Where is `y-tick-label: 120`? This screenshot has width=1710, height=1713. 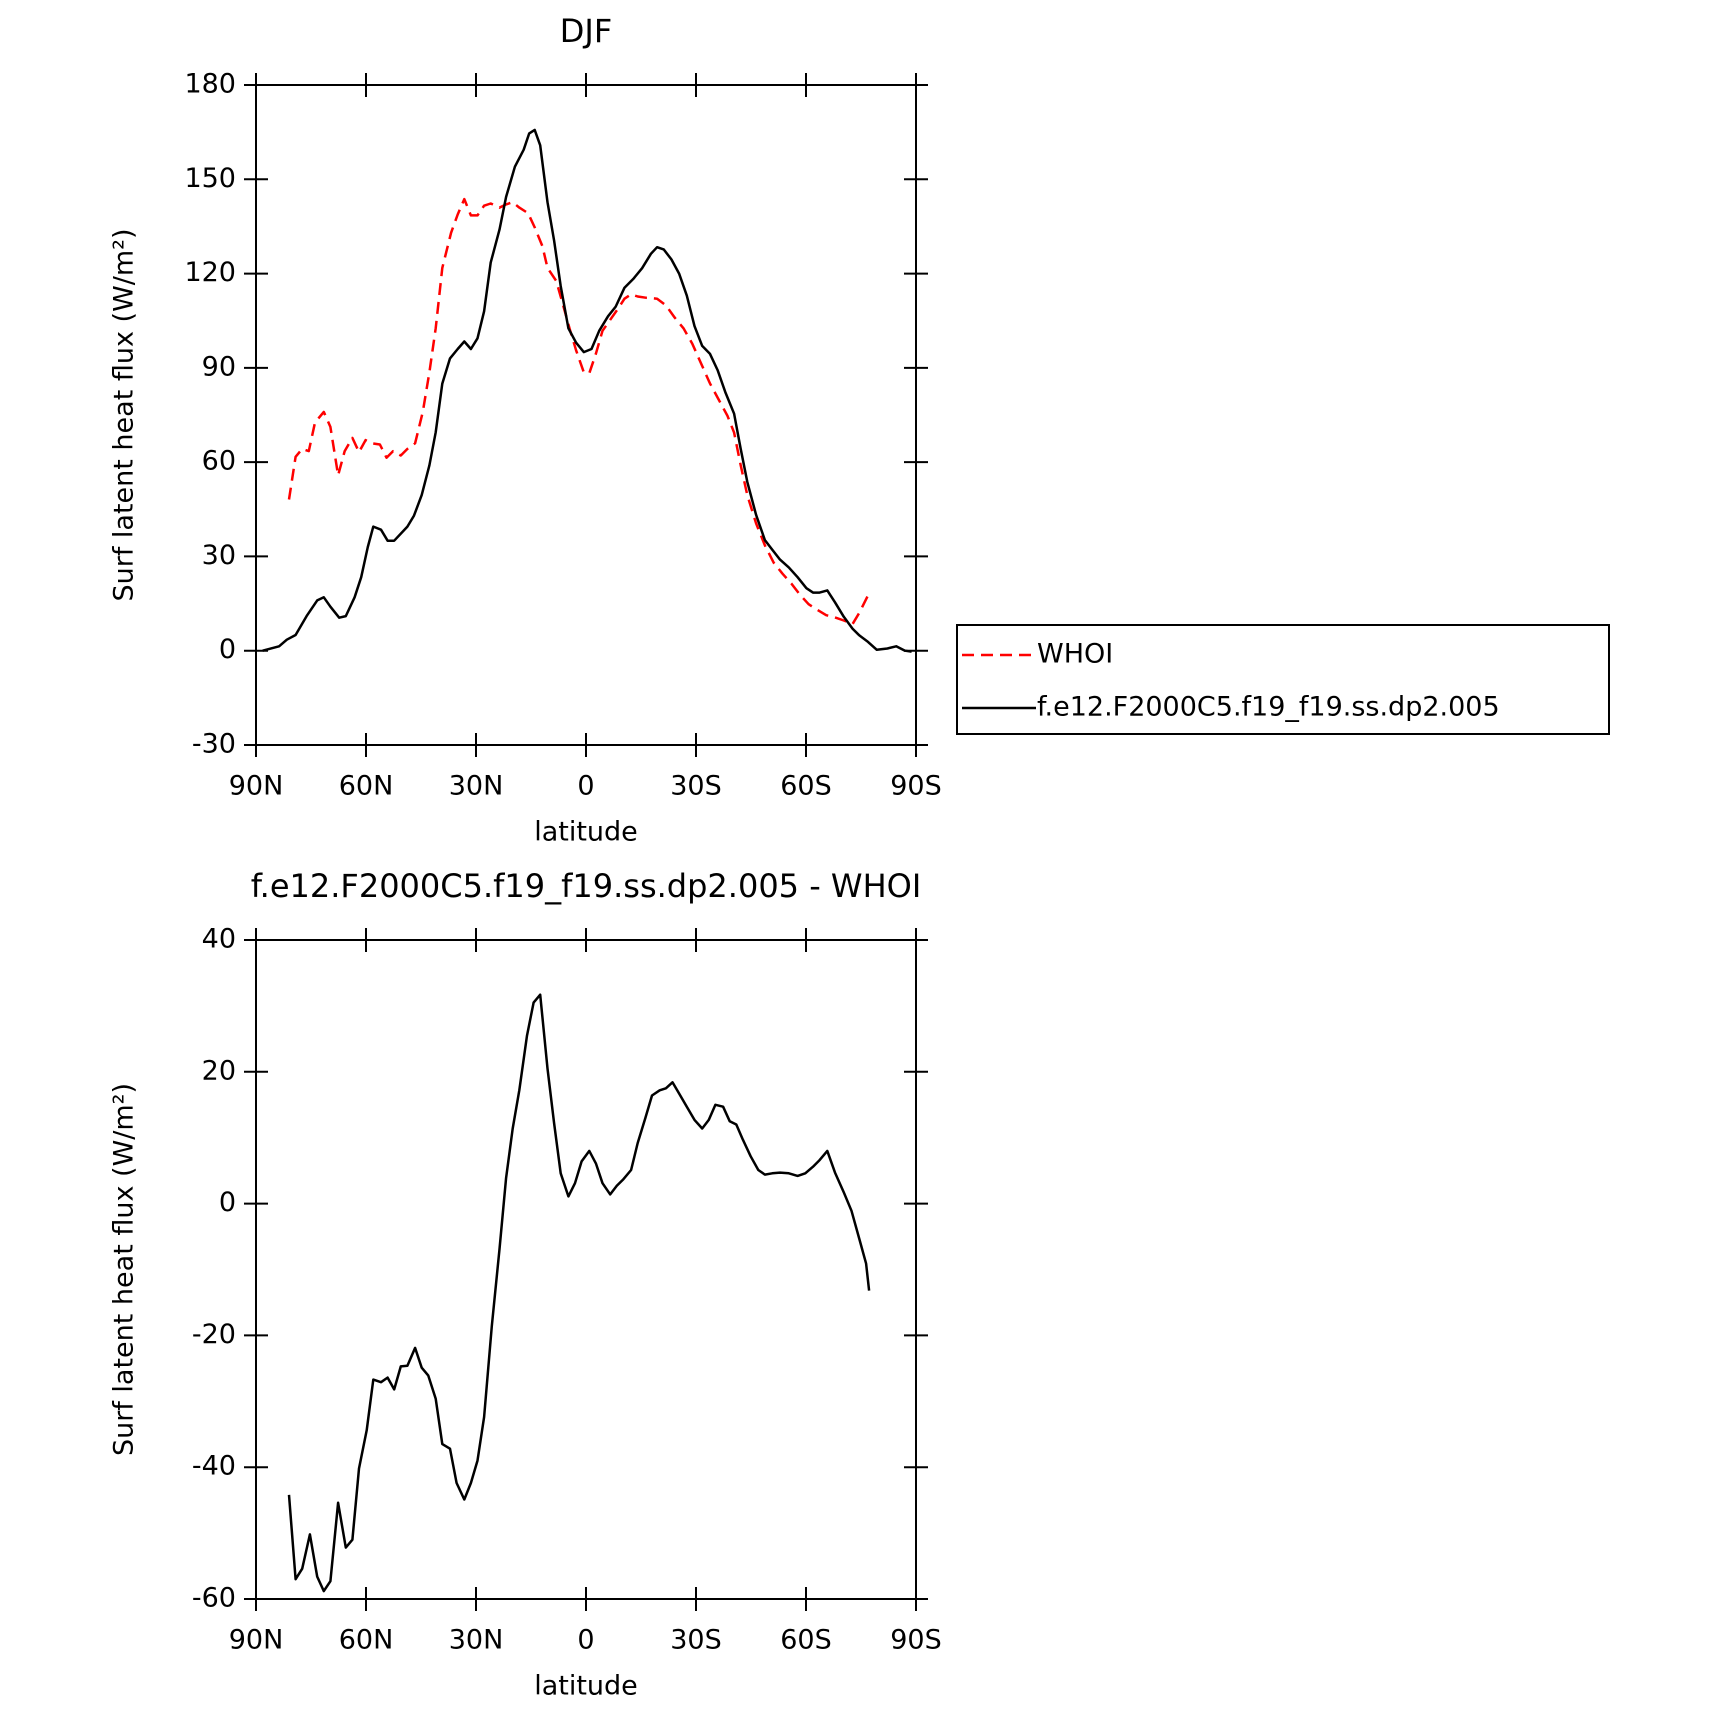 y-tick-label: 120 is located at coordinates (210, 272).